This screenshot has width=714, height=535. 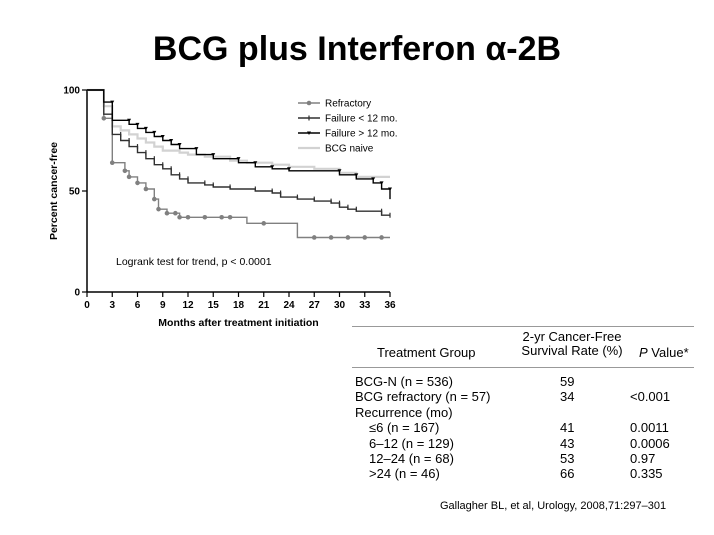 What do you see at coordinates (650, 443) in the screenshot?
I see `cell-p: 0.0006` at bounding box center [650, 443].